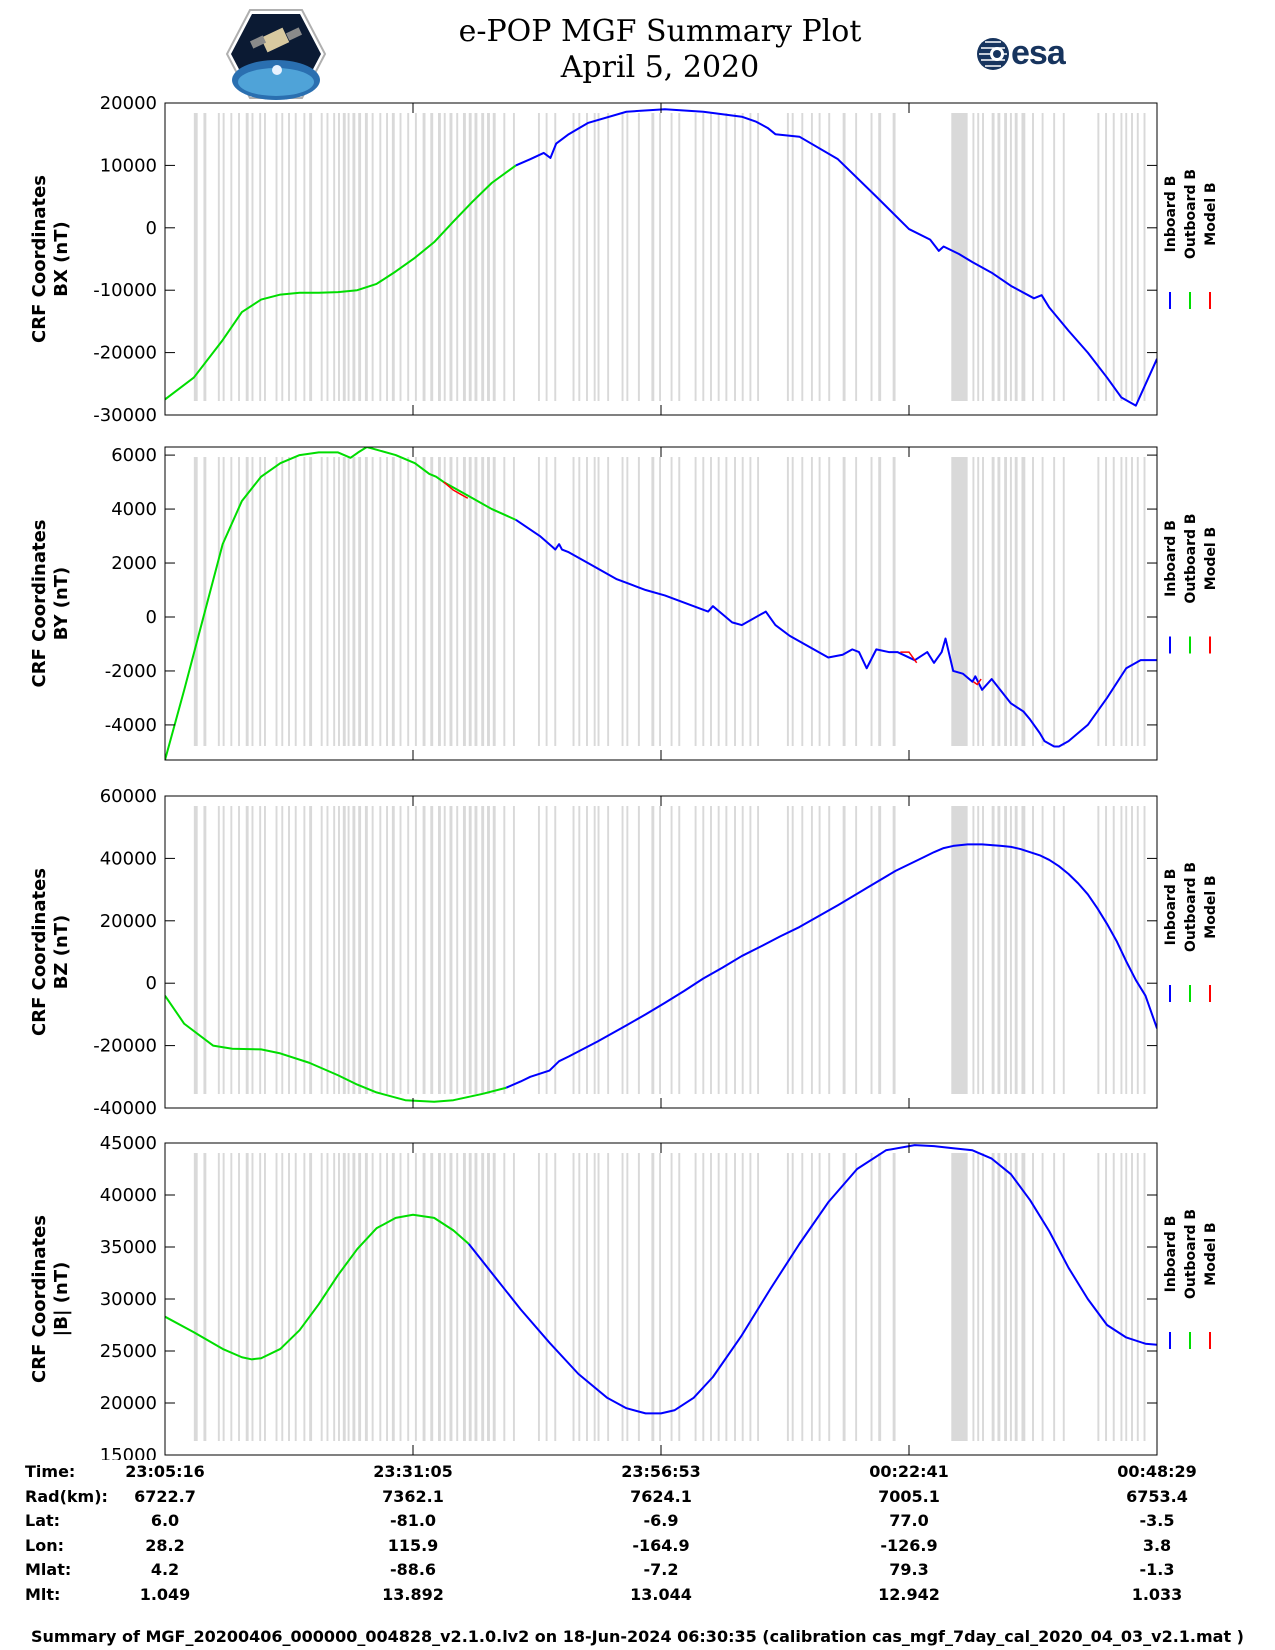 The width and height of the screenshot is (1275, 1650). What do you see at coordinates (909, 1545) in the screenshot?
I see `info-cell: -126.9` at bounding box center [909, 1545].